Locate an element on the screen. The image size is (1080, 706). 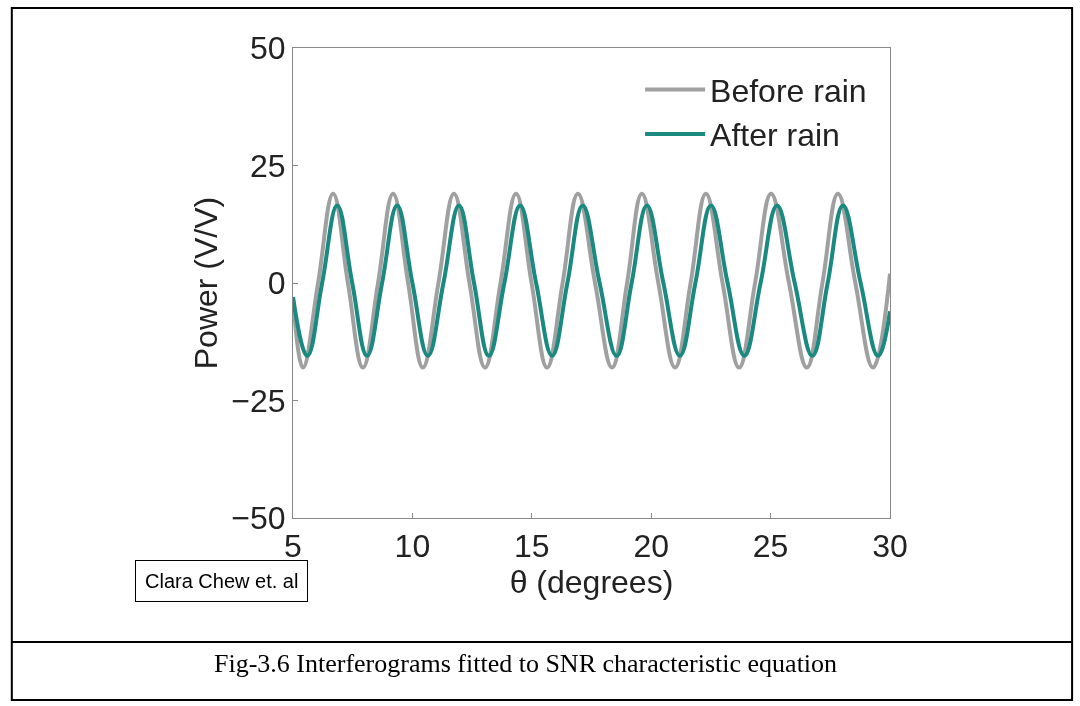
x-tick-label: 20 is located at coordinates (651, 546).